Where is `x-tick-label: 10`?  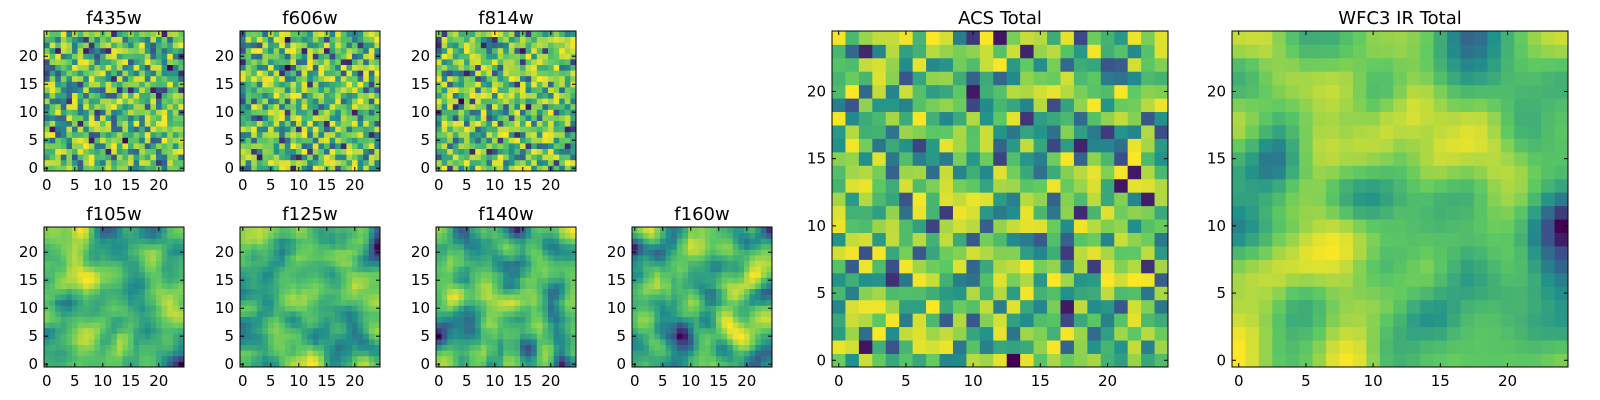
x-tick-label: 10 is located at coordinates (102, 381).